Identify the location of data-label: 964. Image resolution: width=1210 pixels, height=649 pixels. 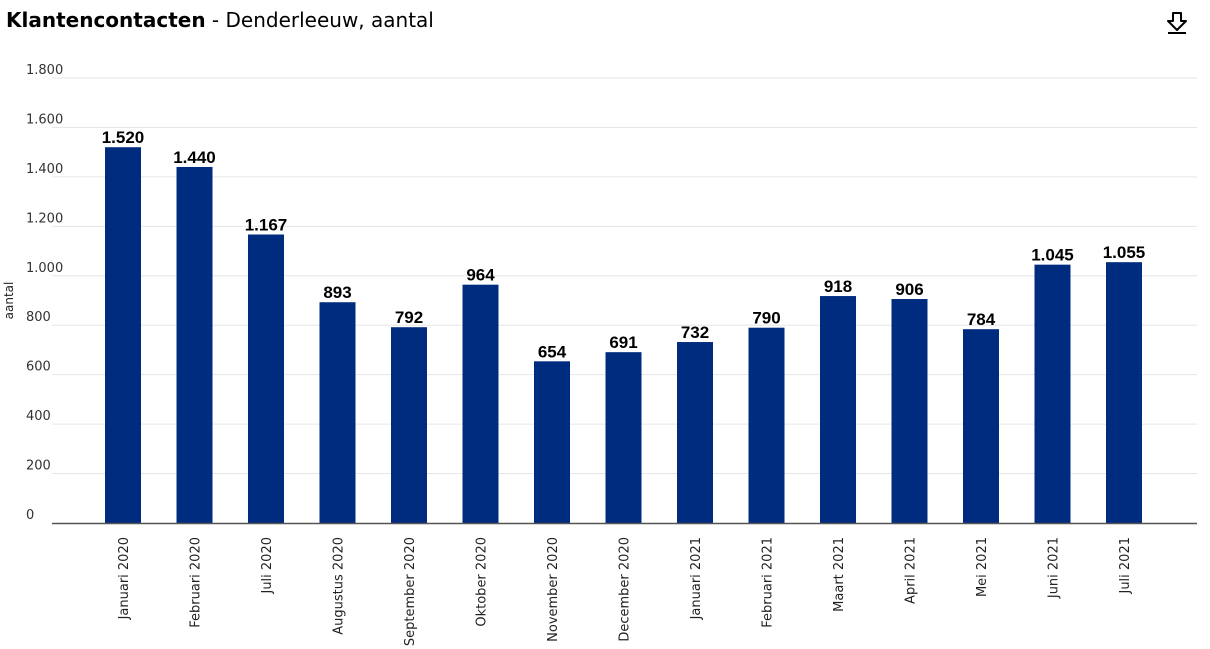
(480, 275).